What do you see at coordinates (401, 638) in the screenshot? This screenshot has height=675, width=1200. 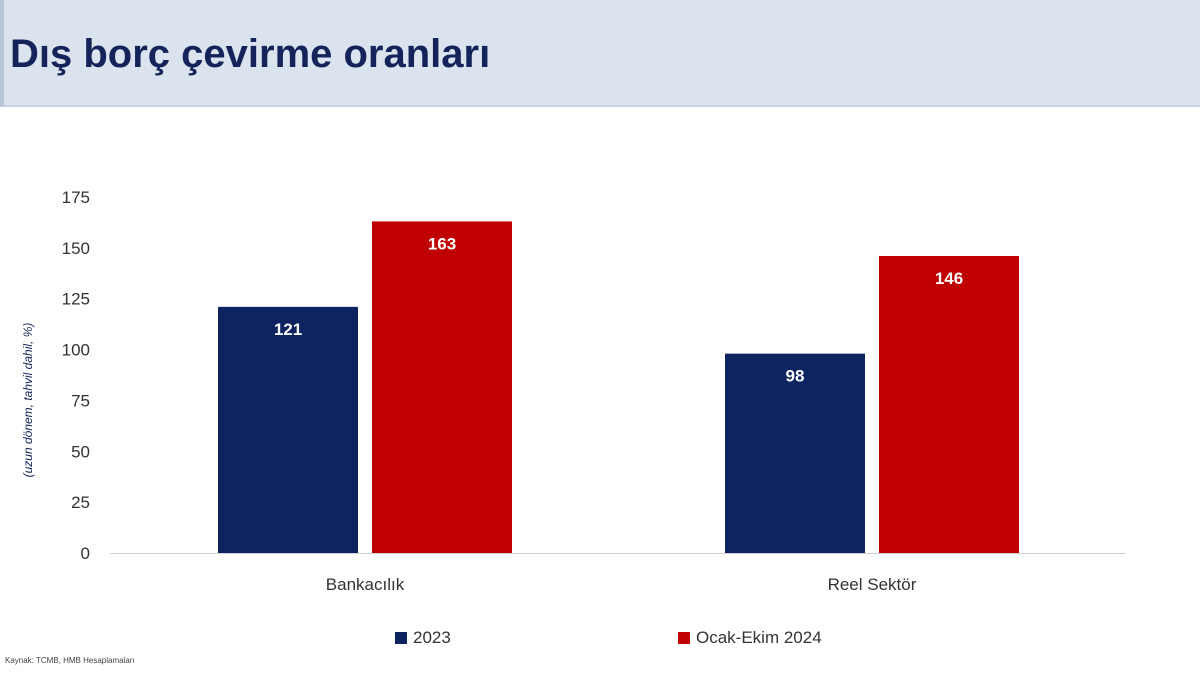 I see `legend-swatch-2023` at bounding box center [401, 638].